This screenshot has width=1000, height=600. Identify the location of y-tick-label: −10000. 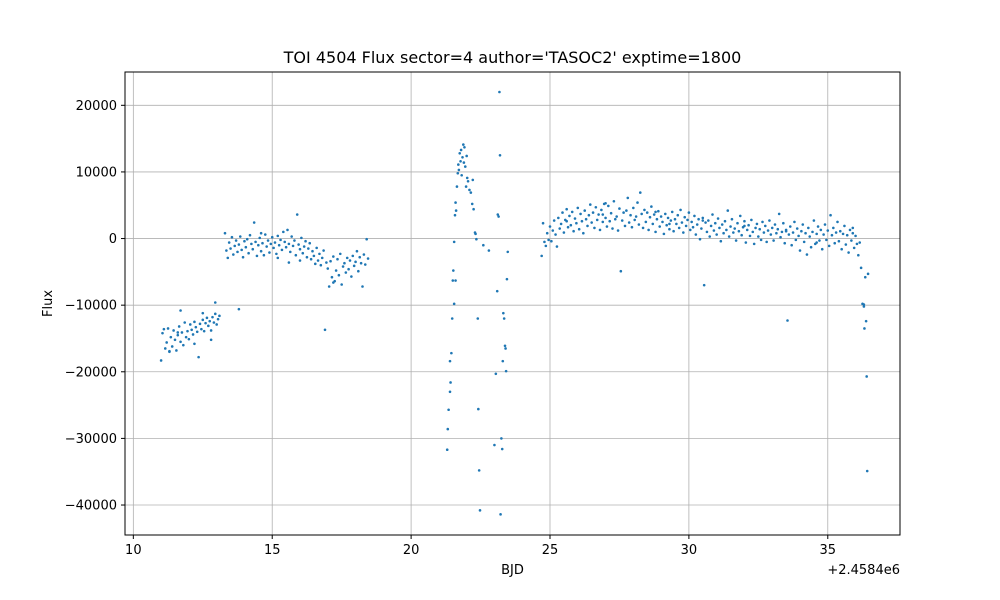
(91, 306).